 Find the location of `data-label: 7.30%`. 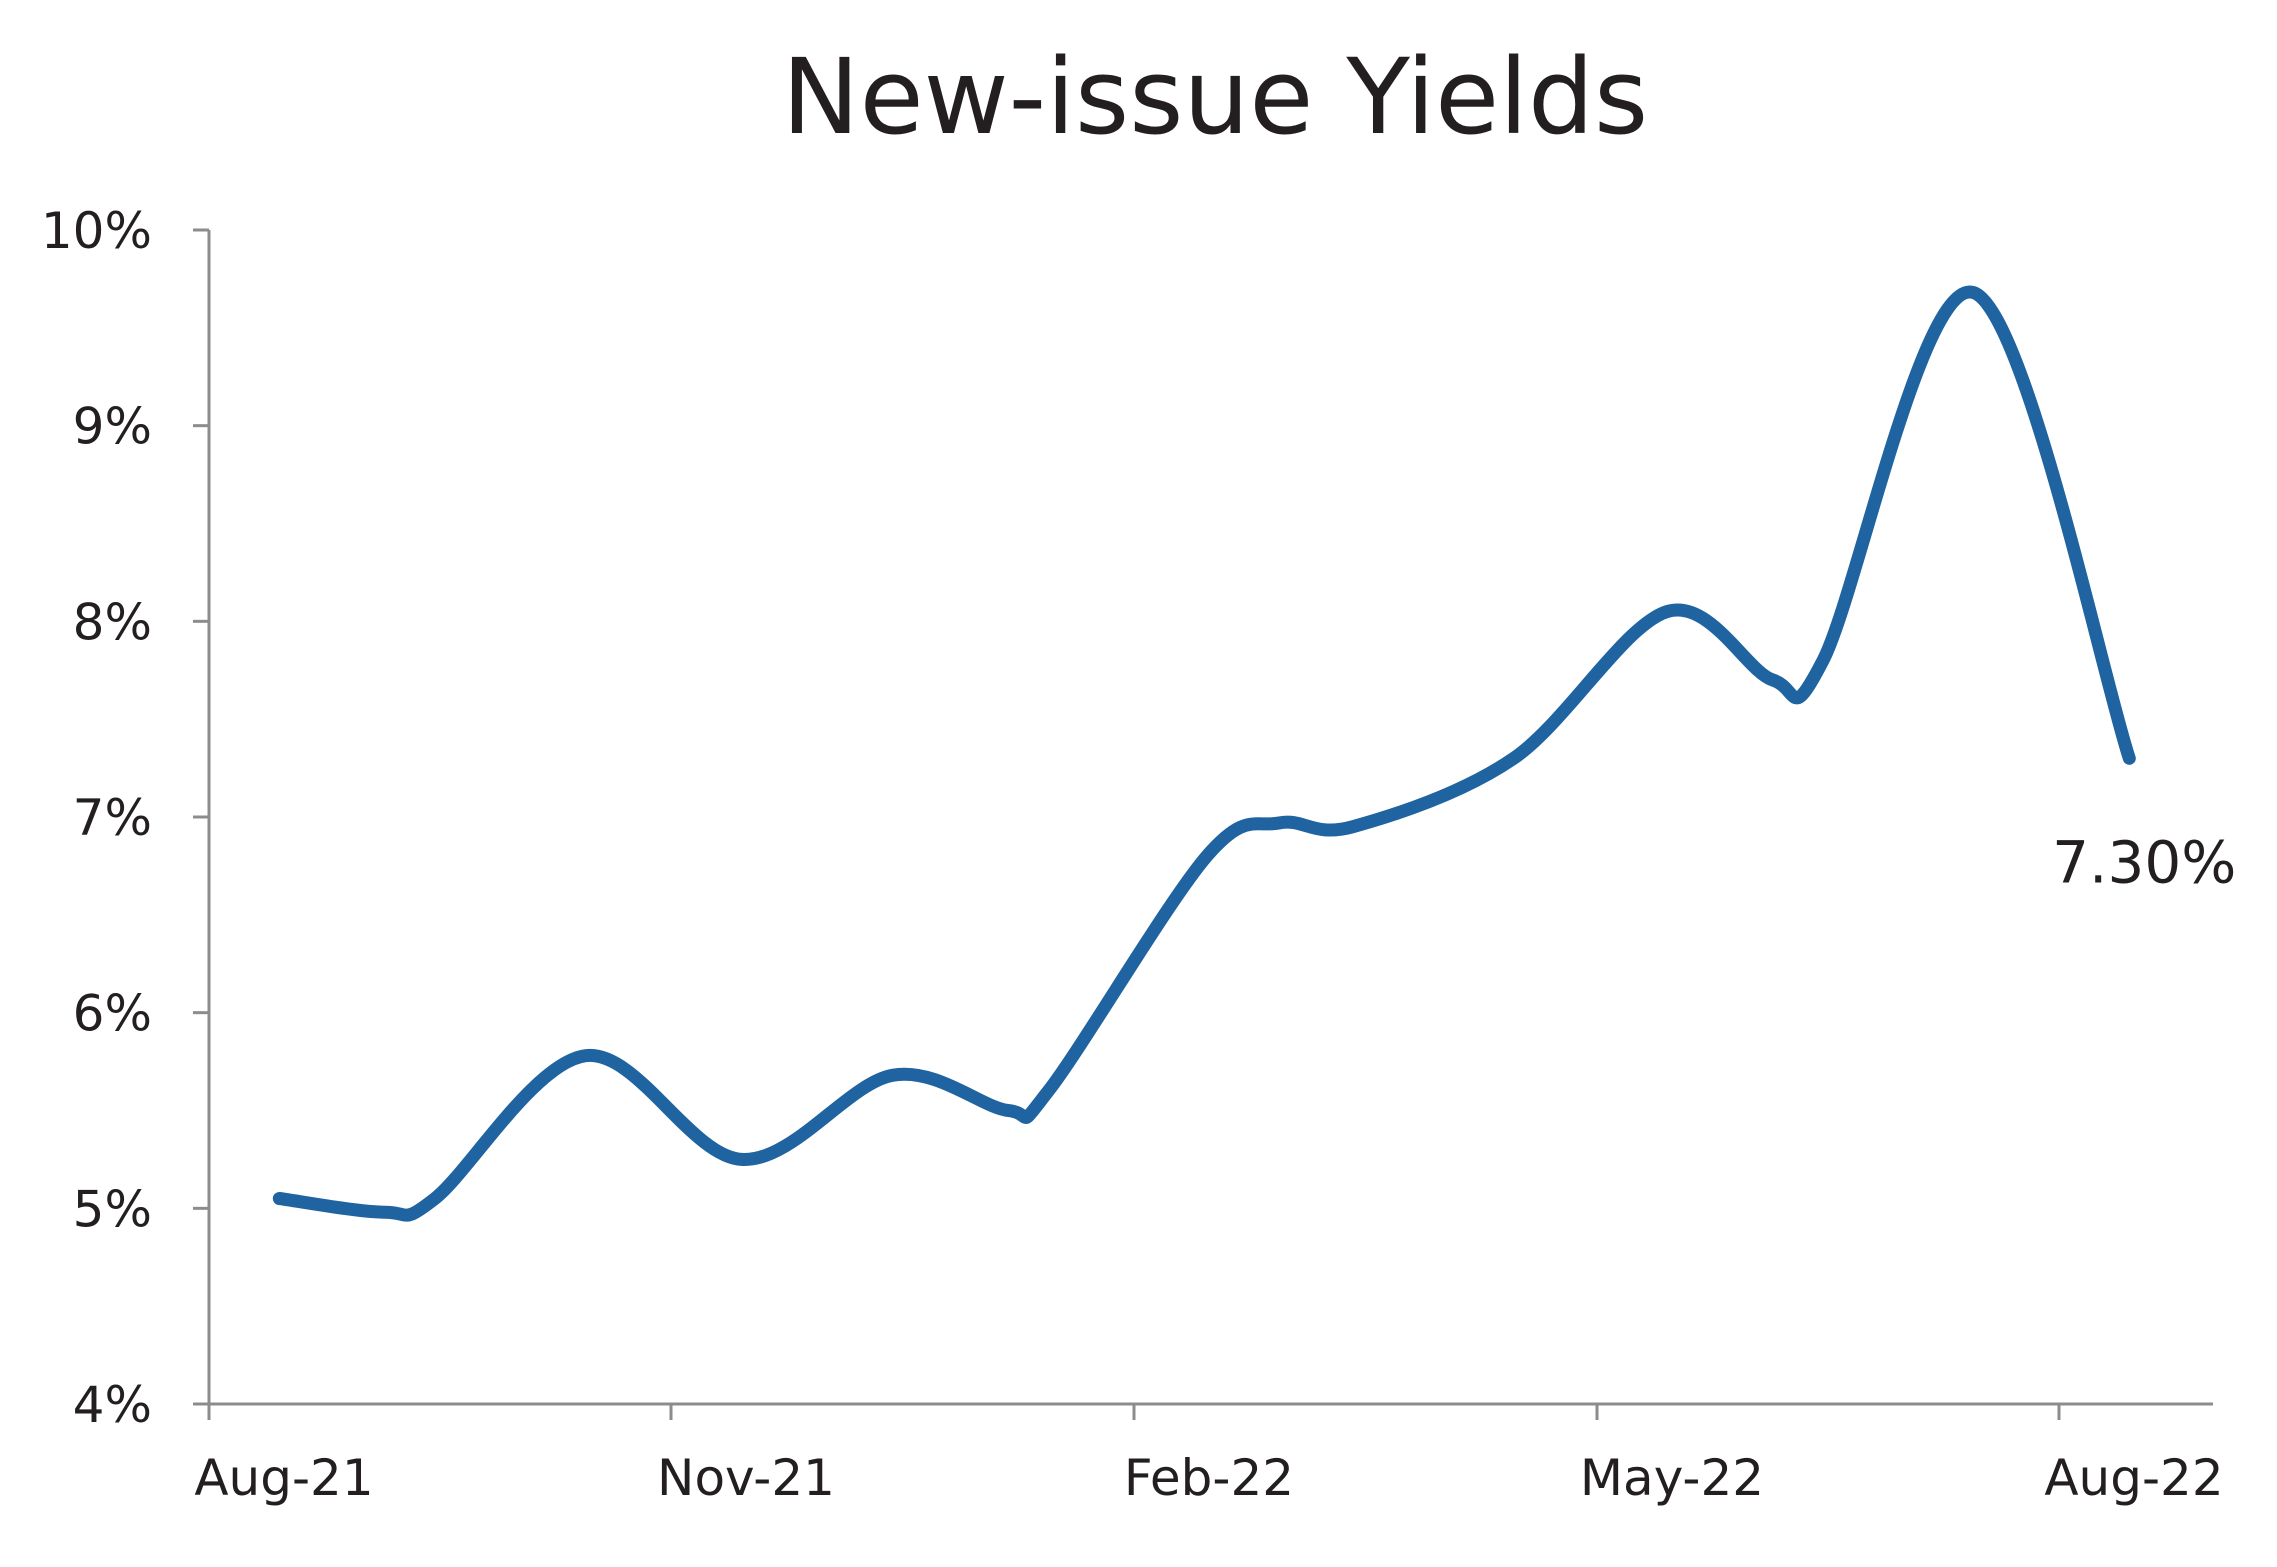

data-label: 7.30% is located at coordinates (2144, 862).